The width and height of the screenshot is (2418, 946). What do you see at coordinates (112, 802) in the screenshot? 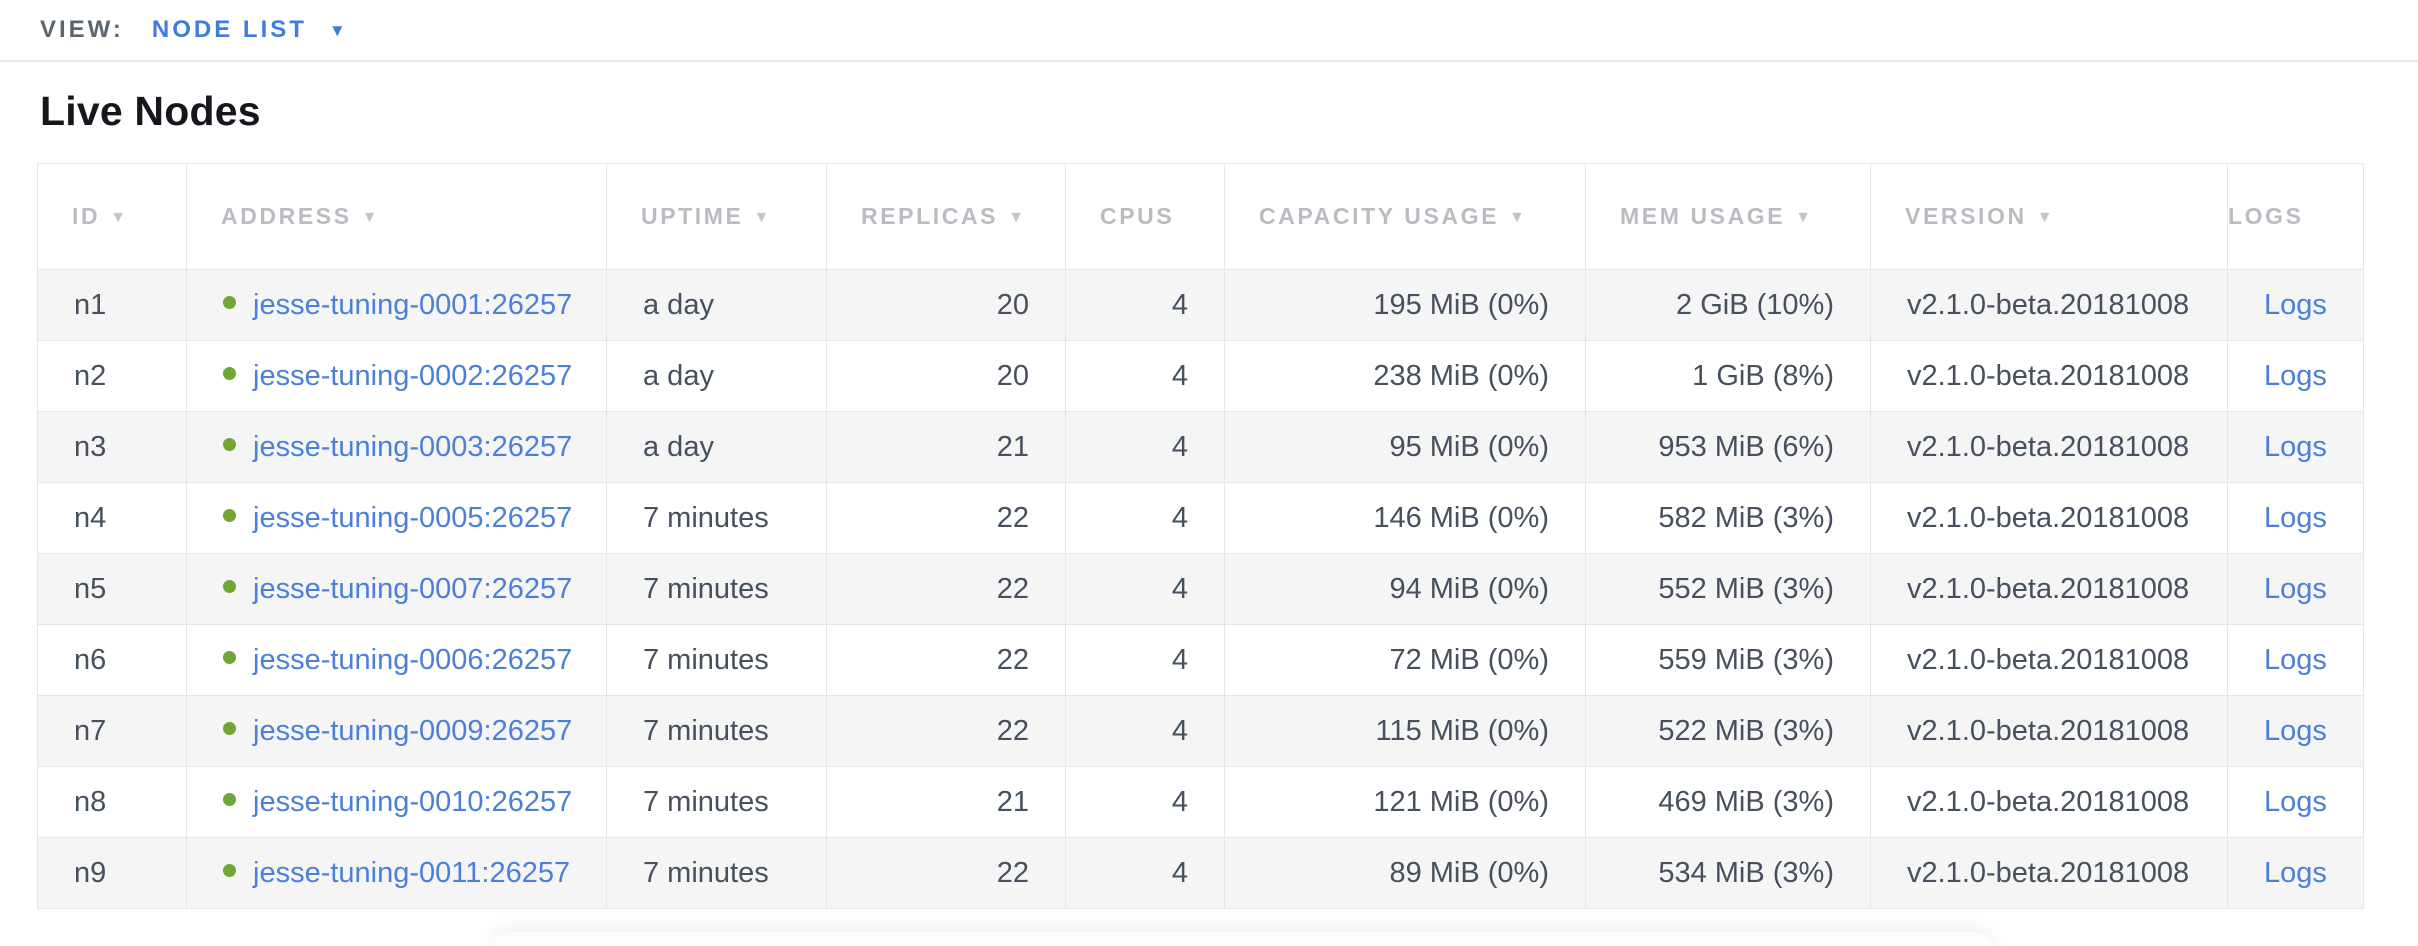
I see `cell-id: n8` at bounding box center [112, 802].